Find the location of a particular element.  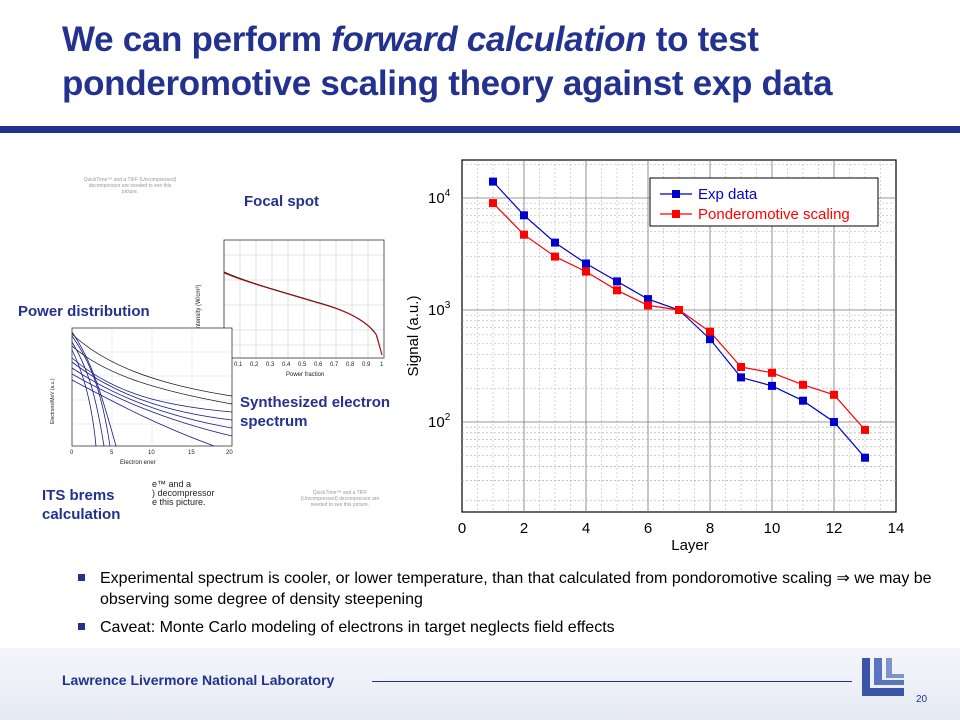

x-tick-label: 4 is located at coordinates (586, 528).